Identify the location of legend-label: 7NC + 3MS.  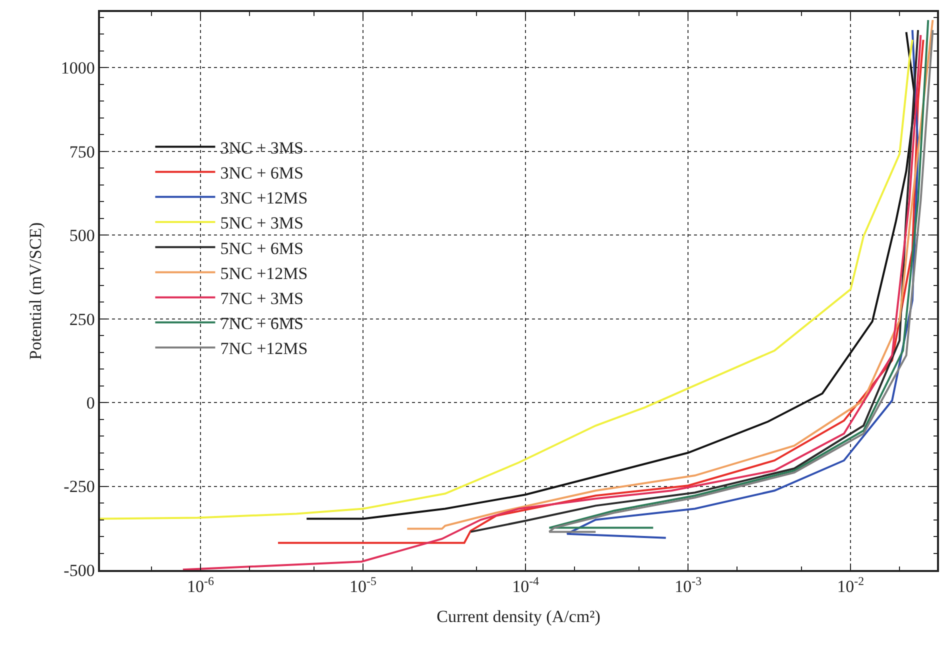
(262, 298).